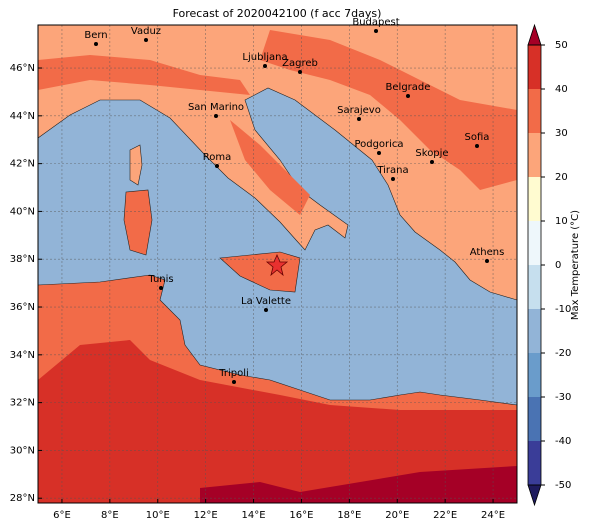  I want to click on colorbar-tick-label: 10, so click(561, 221).